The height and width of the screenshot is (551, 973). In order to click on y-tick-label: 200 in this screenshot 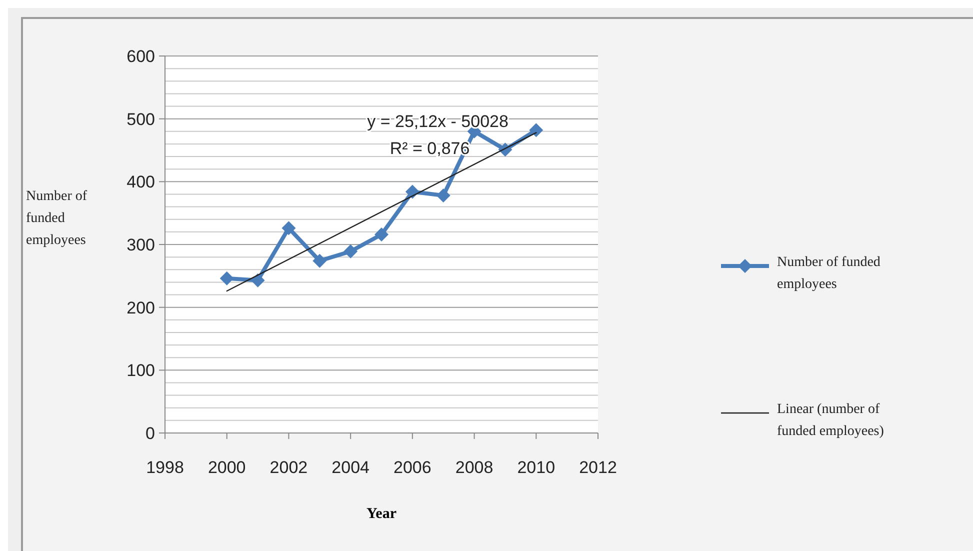, I will do `click(140, 308)`.